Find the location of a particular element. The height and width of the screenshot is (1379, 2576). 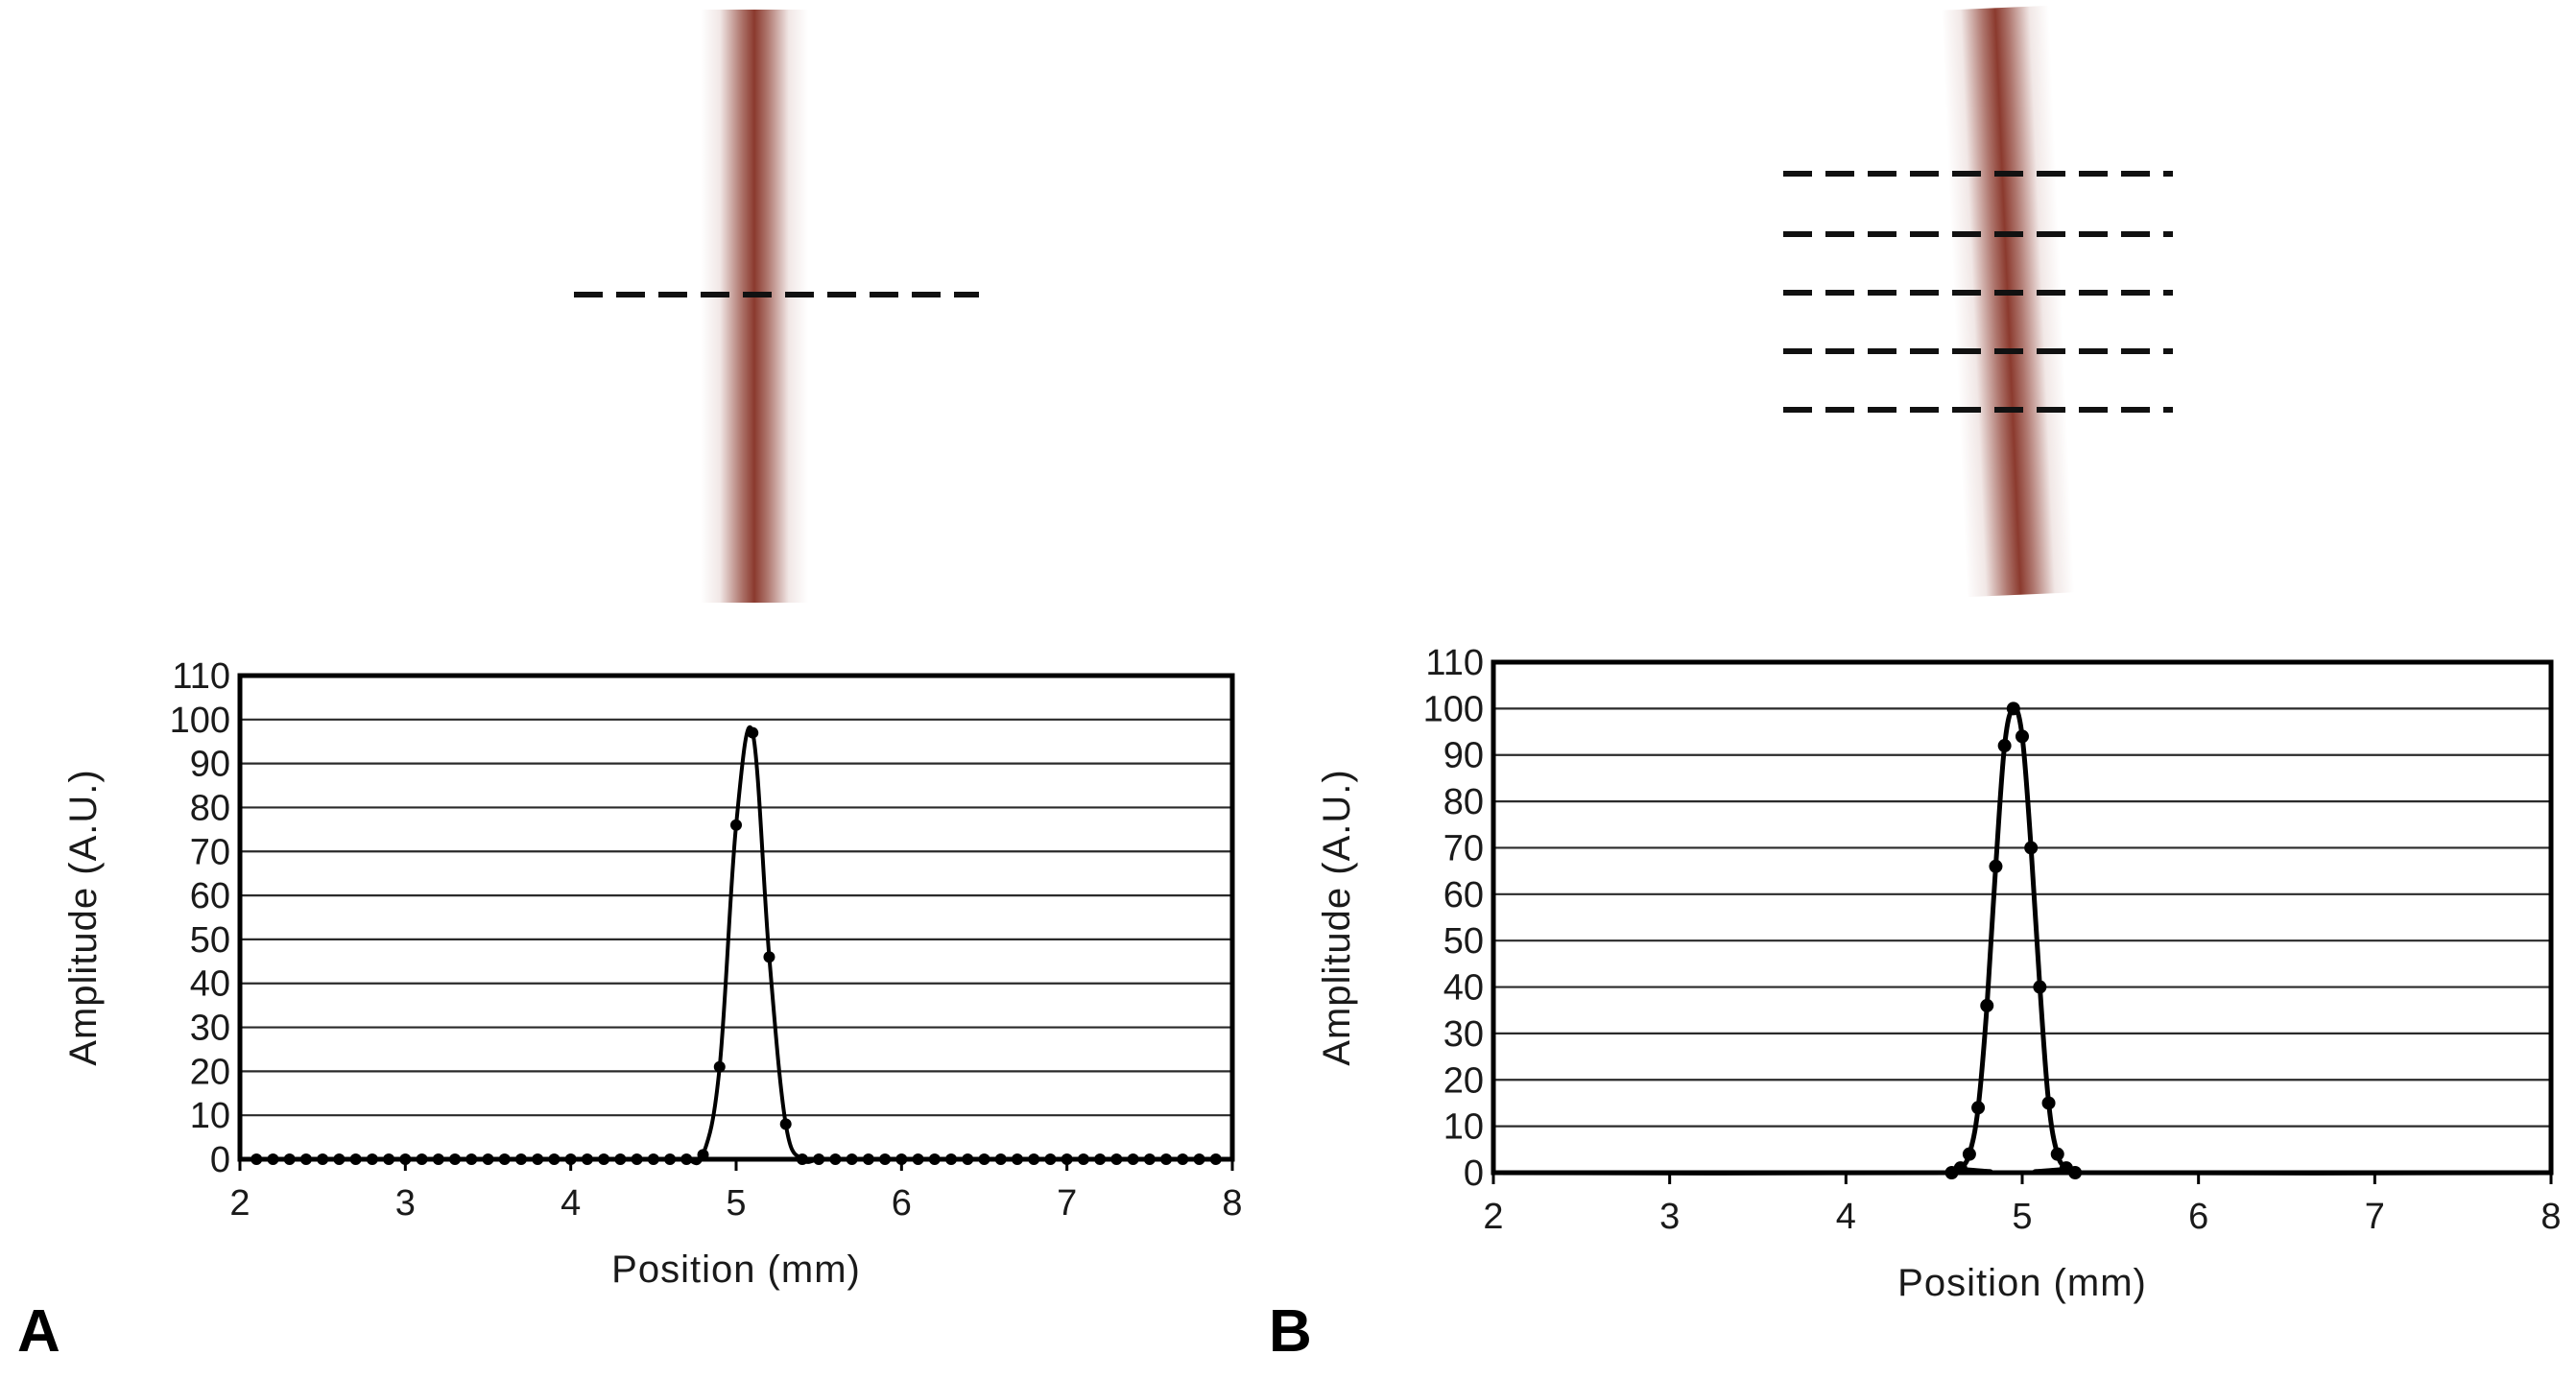

chart-b-ytick-label: 60 is located at coordinates (1463, 895).